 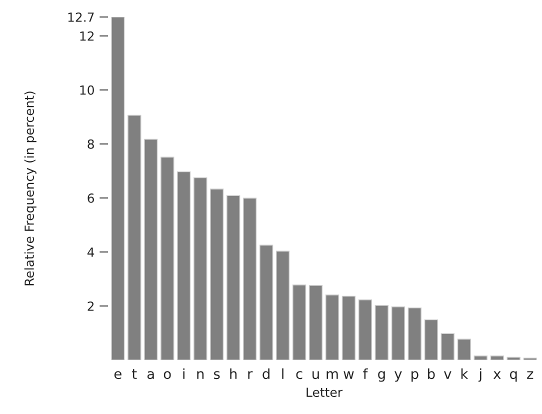 I want to click on y-tick-label: 2, so click(x=91, y=306).